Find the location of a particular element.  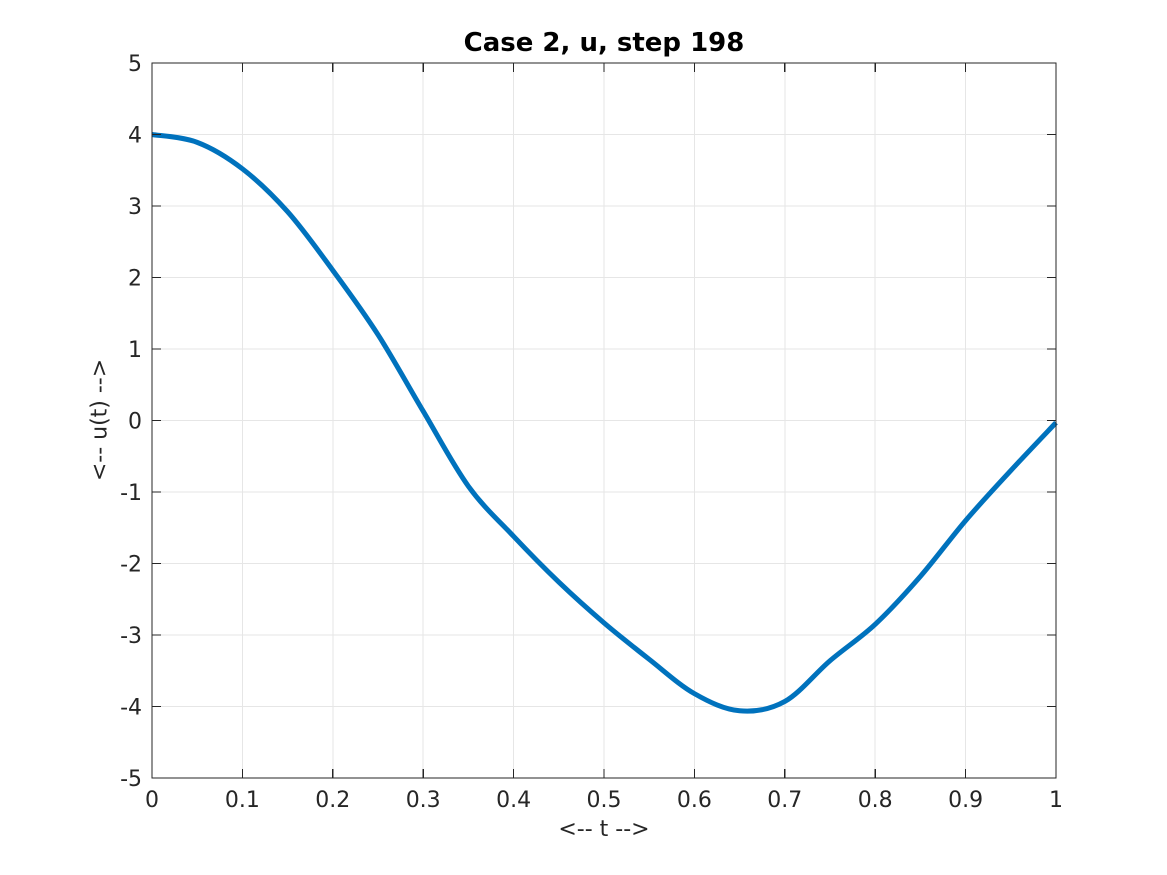

y-tick-label: 1 is located at coordinates (135, 350).